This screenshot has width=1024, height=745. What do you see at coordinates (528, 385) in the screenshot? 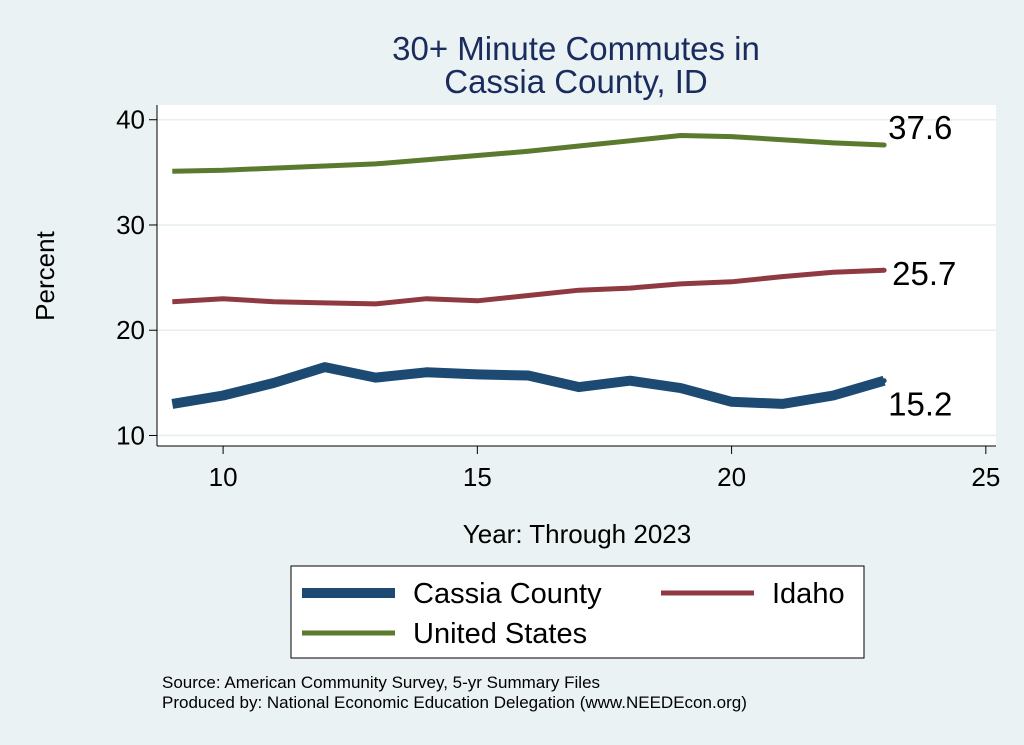
I see `series-line-cassia-county` at bounding box center [528, 385].